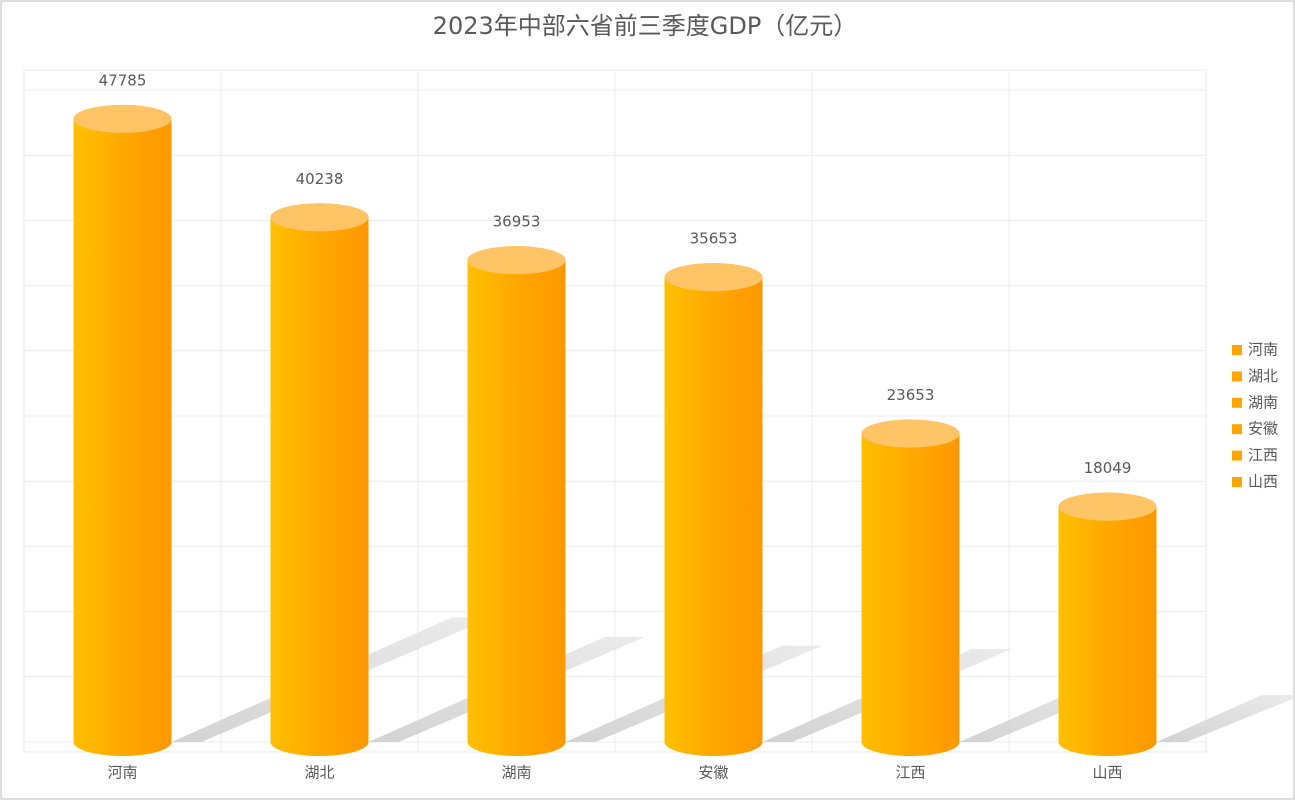  Describe the element at coordinates (1263, 429) in the screenshot. I see `legend-label: 安徽` at that location.